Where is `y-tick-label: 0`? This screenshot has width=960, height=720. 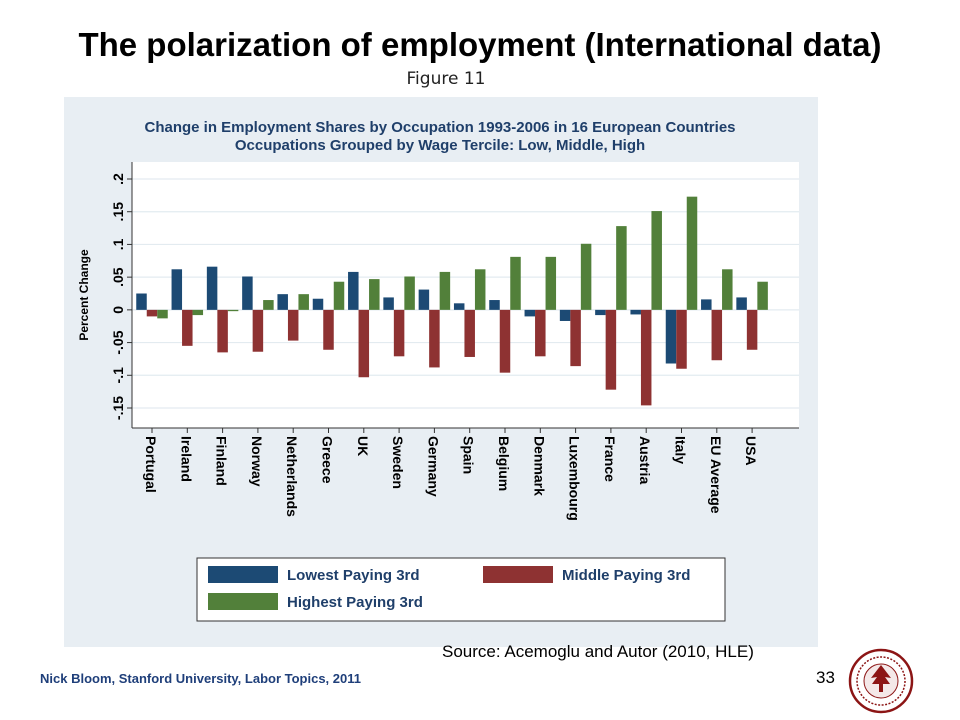 y-tick-label: 0 is located at coordinates (118, 310).